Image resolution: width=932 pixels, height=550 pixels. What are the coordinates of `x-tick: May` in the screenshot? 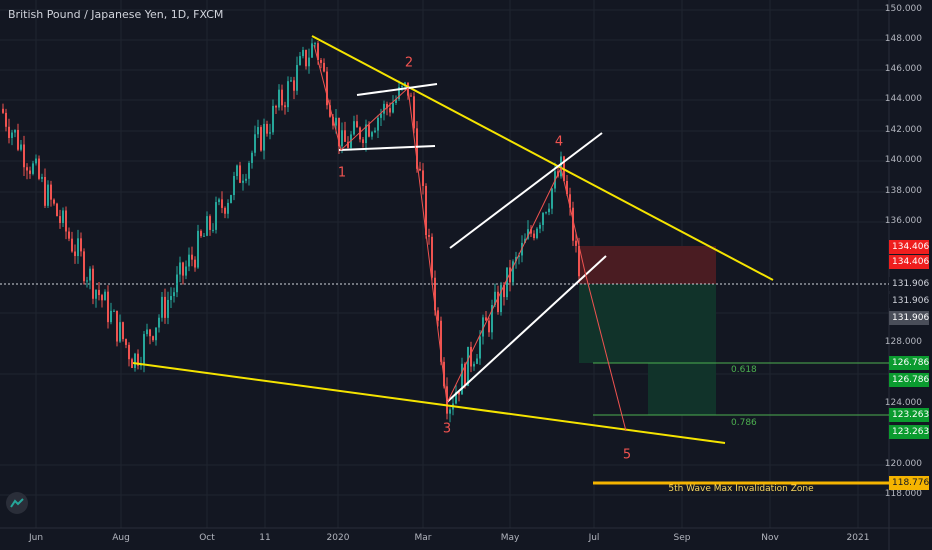 It's located at (510, 538).